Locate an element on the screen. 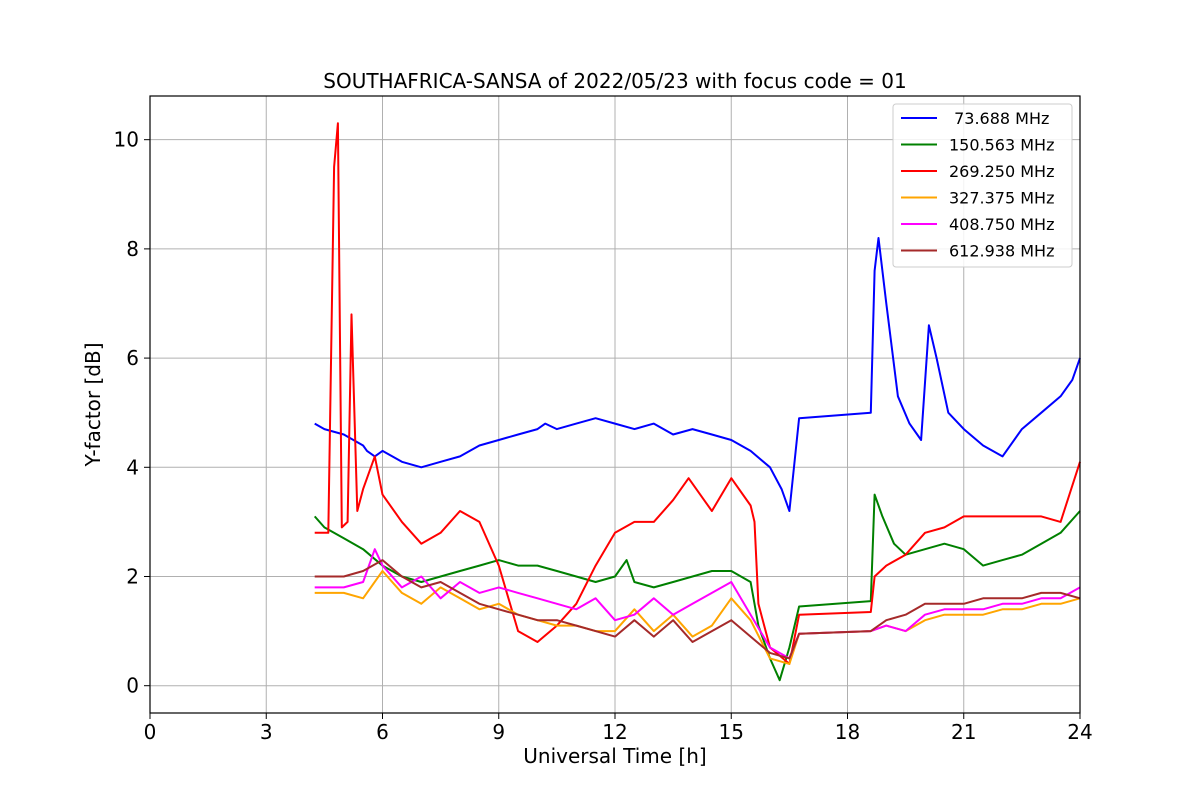 Image resolution: width=1200 pixels, height=800 pixels. legend-entry-label: 150.563 MHz is located at coordinates (1001, 145).